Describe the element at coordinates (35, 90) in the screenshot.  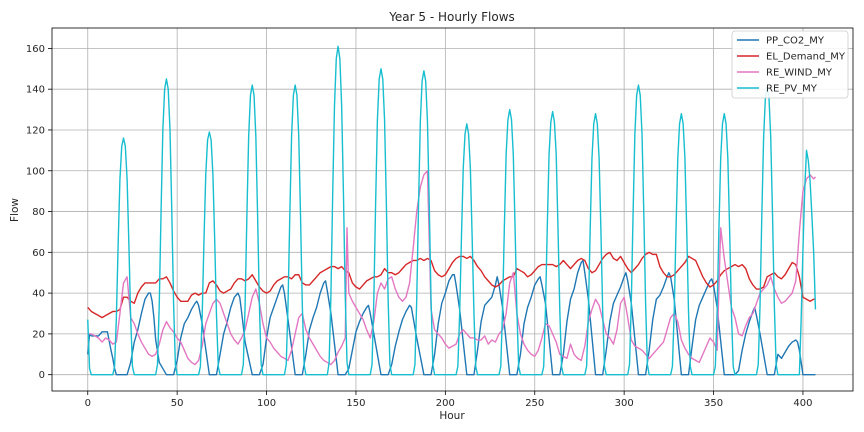
I see `y-tick-label: 140` at that location.